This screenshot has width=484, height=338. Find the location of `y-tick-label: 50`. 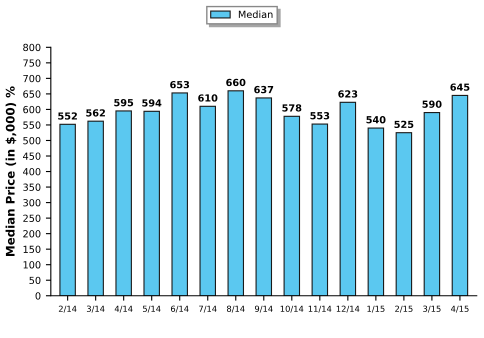

y-tick-label: 50 is located at coordinates (34, 280).